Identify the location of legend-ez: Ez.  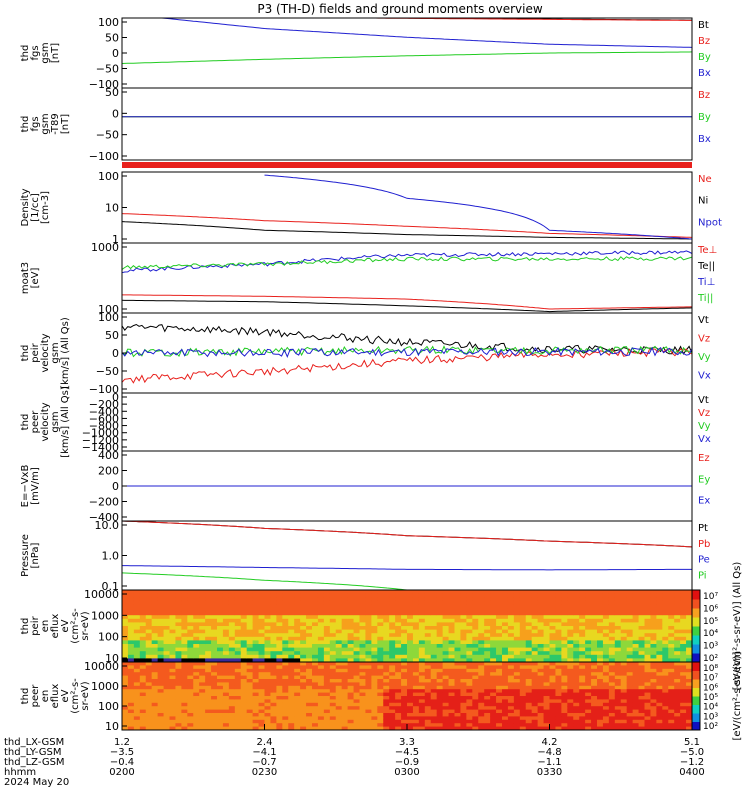
(704, 458).